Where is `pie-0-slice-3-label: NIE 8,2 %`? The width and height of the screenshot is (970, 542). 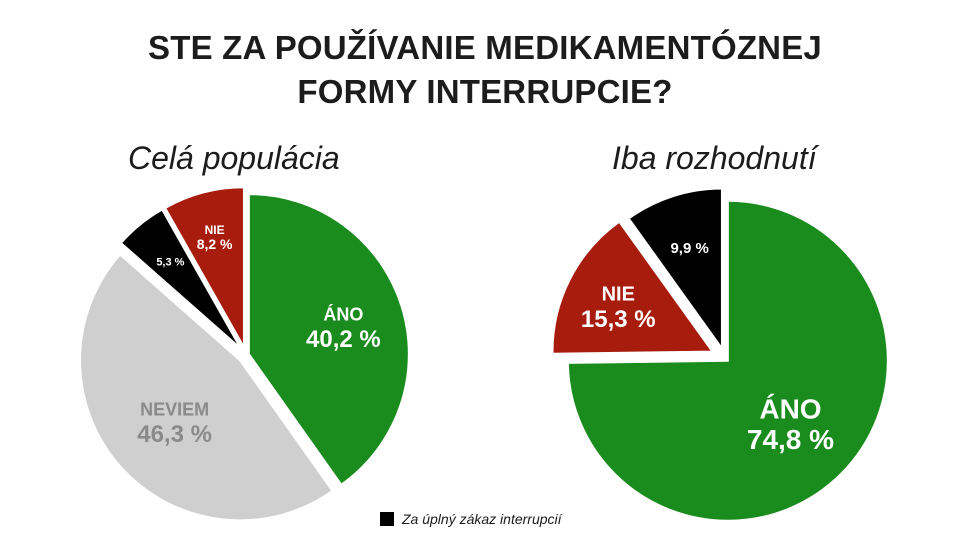 pie-0-slice-3-label: NIE 8,2 % is located at coordinates (215, 237).